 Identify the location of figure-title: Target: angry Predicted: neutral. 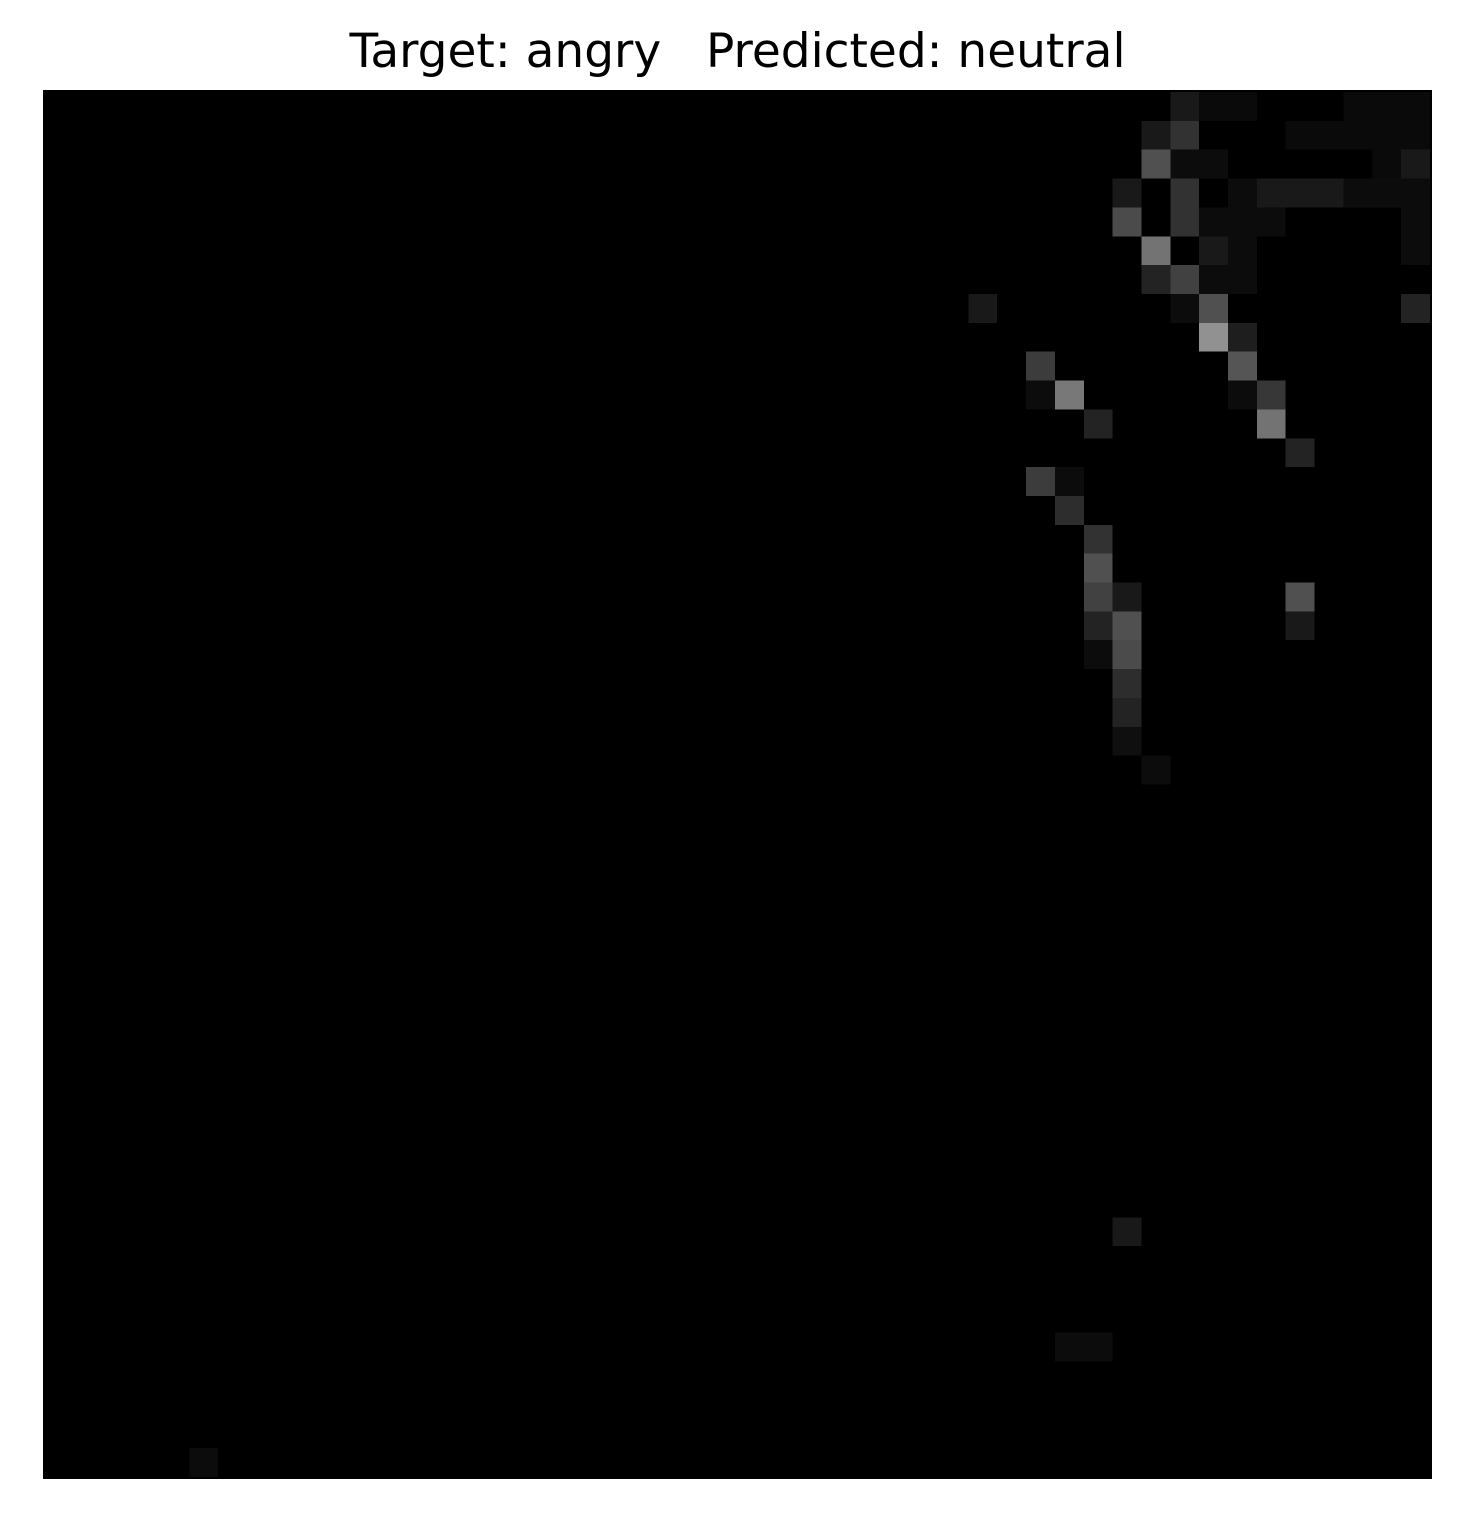
(737, 51).